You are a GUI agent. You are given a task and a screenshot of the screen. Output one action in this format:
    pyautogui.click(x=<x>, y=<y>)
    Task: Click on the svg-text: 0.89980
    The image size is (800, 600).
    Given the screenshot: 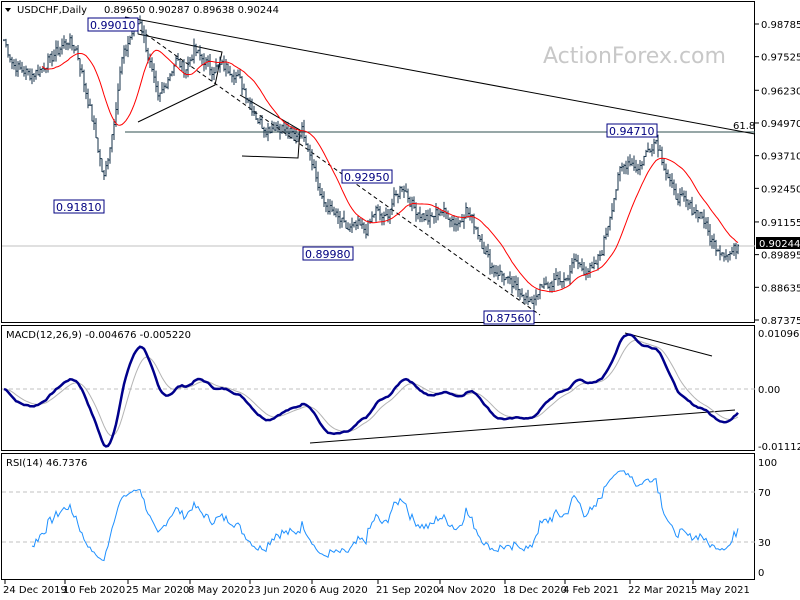 What is the action you would take?
    pyautogui.click(x=328, y=254)
    